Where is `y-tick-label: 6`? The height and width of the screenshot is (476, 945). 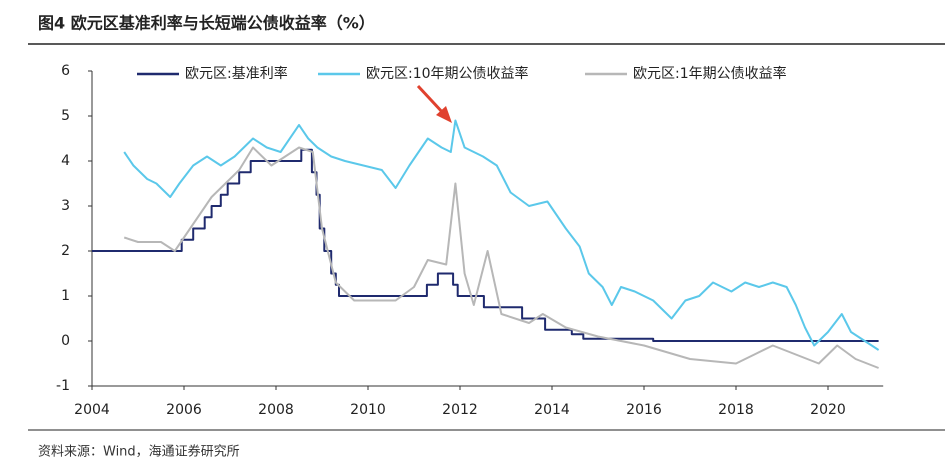 y-tick-label: 6 is located at coordinates (65, 71).